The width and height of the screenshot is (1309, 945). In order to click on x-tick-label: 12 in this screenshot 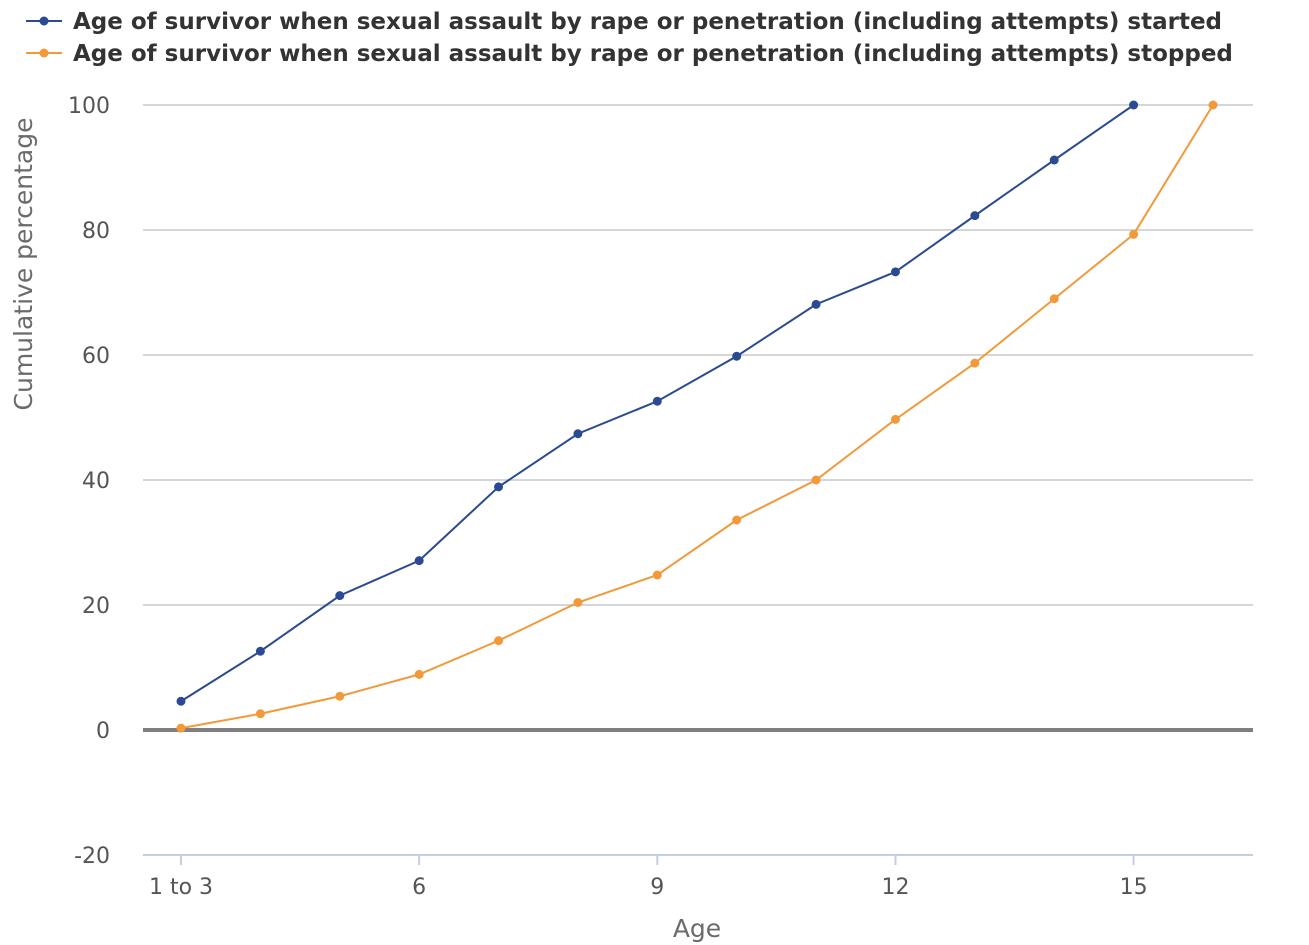, I will do `click(895, 887)`.